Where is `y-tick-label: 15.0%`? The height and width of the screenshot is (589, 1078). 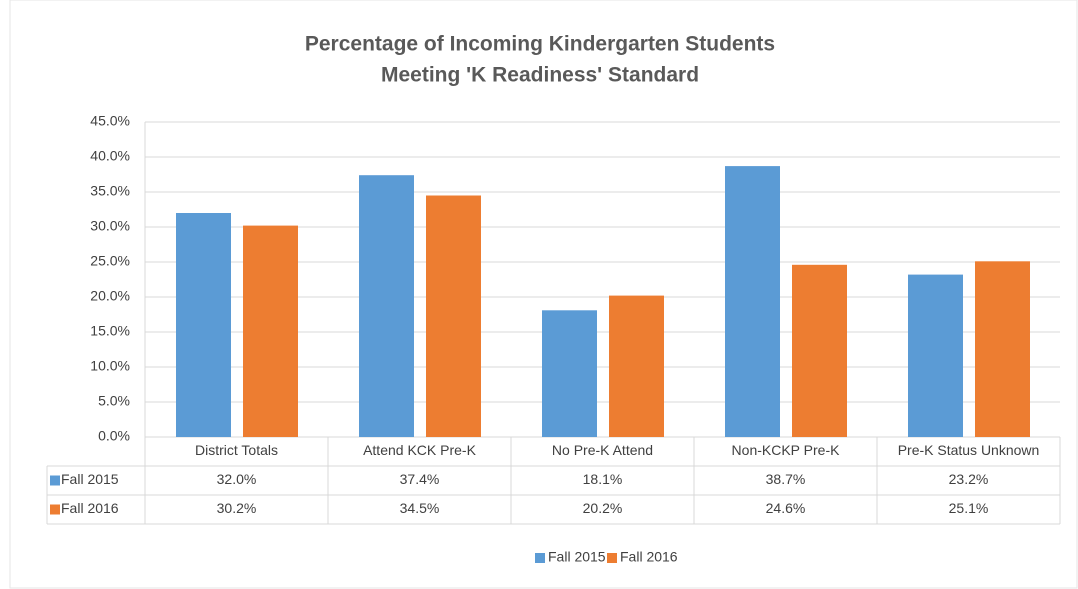 y-tick-label: 15.0% is located at coordinates (110, 331).